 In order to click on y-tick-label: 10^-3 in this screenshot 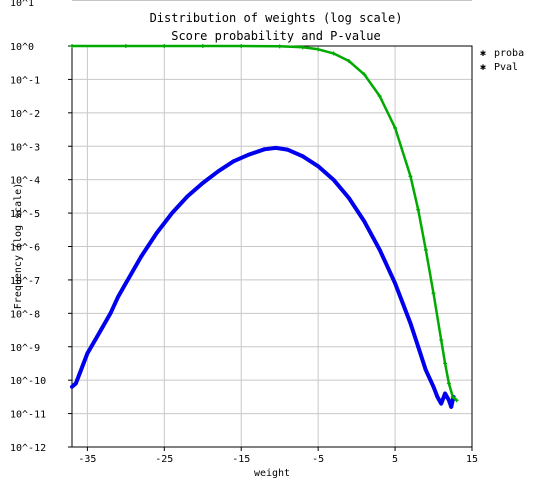, I will do `click(25, 147)`.